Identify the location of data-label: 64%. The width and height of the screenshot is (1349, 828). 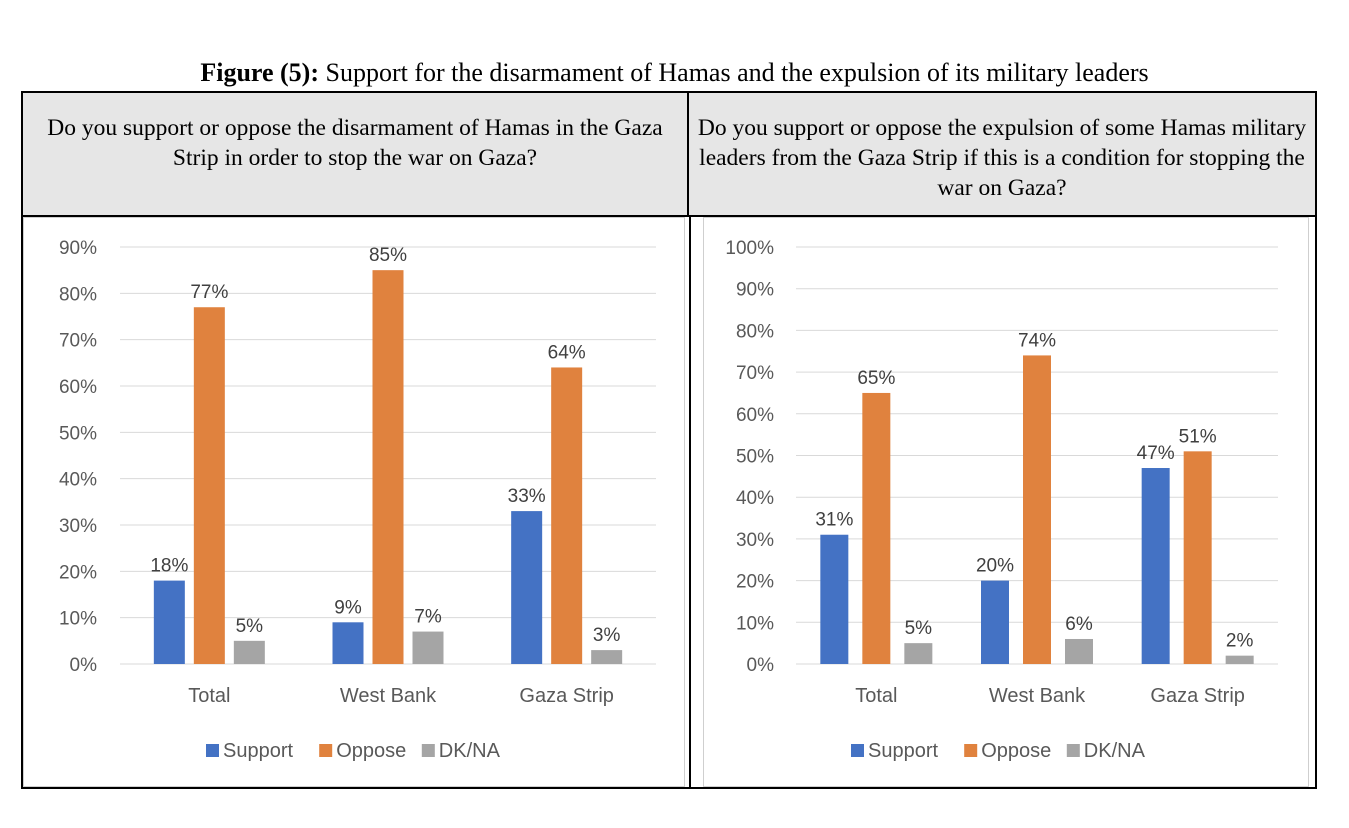
(567, 352).